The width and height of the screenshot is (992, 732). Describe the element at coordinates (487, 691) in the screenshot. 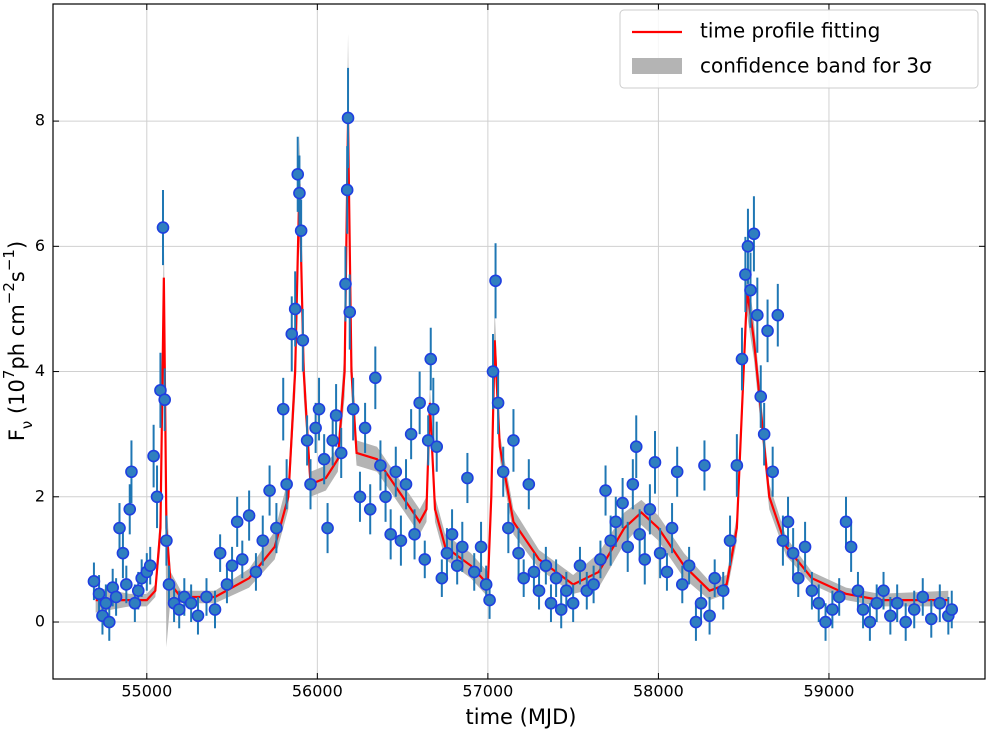

I see `x-tick-label: 57000` at that location.